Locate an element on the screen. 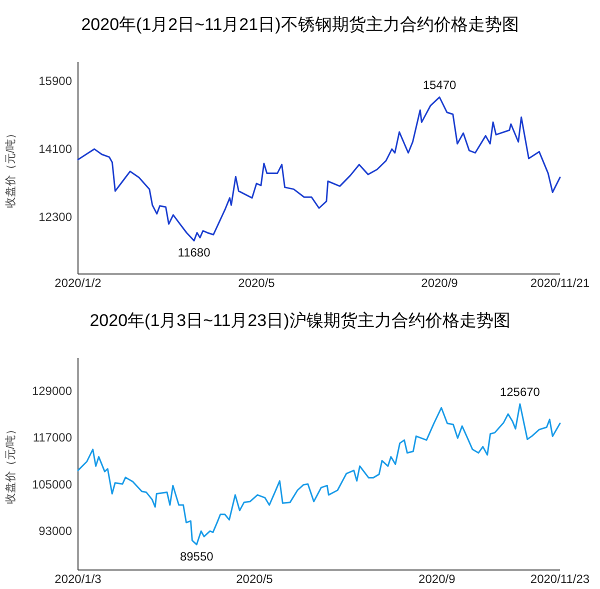 The image size is (600, 589). chart-title: 2020年(1月3日~11月23日)沪镍期货主力合约价格走势图 is located at coordinates (300, 320).